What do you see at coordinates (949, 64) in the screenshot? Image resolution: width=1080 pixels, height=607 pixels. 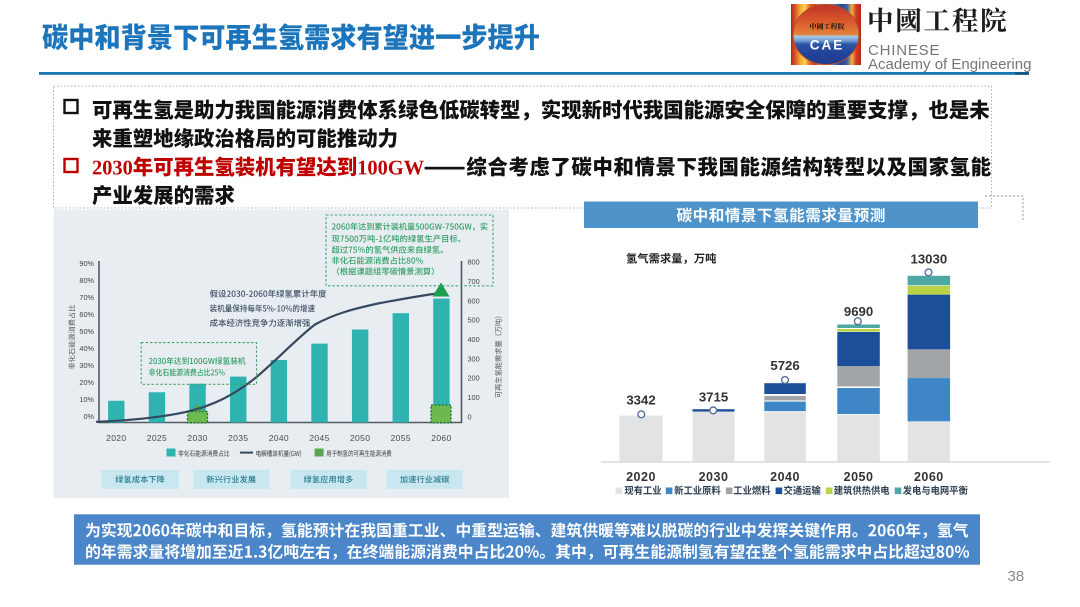 I see `svg-text: Academy of Engineering` at bounding box center [949, 64].